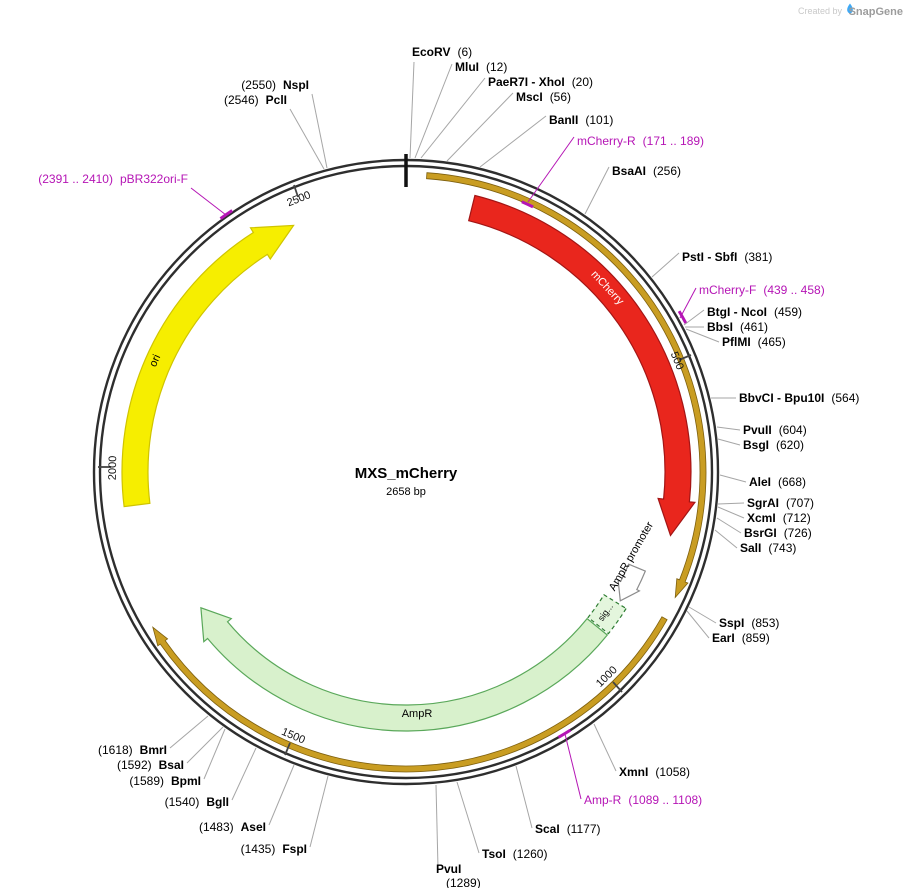 This screenshot has height=888, width=908. Describe the element at coordinates (581, 120) in the screenshot. I see `site-label-BanII: BanII (101)` at that location.